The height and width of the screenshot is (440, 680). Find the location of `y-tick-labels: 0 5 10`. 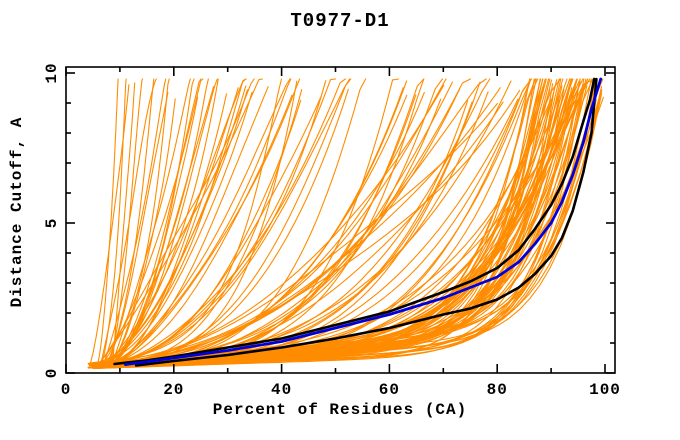

y-tick-labels: 0 5 10 is located at coordinates (52, 220).